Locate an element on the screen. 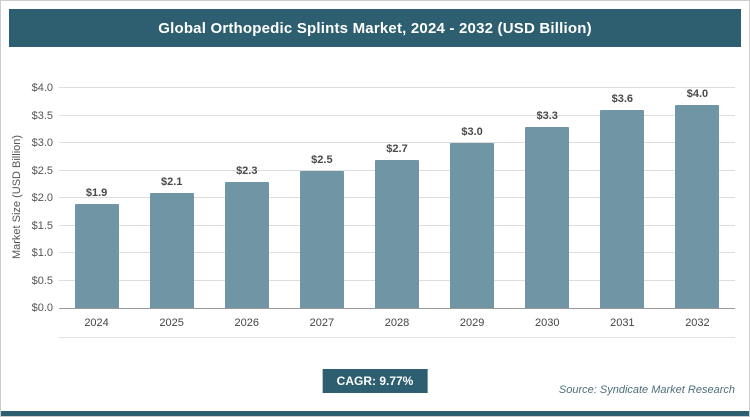 The width and height of the screenshot is (750, 417). bar-data-label: $2.3 is located at coordinates (247, 170).